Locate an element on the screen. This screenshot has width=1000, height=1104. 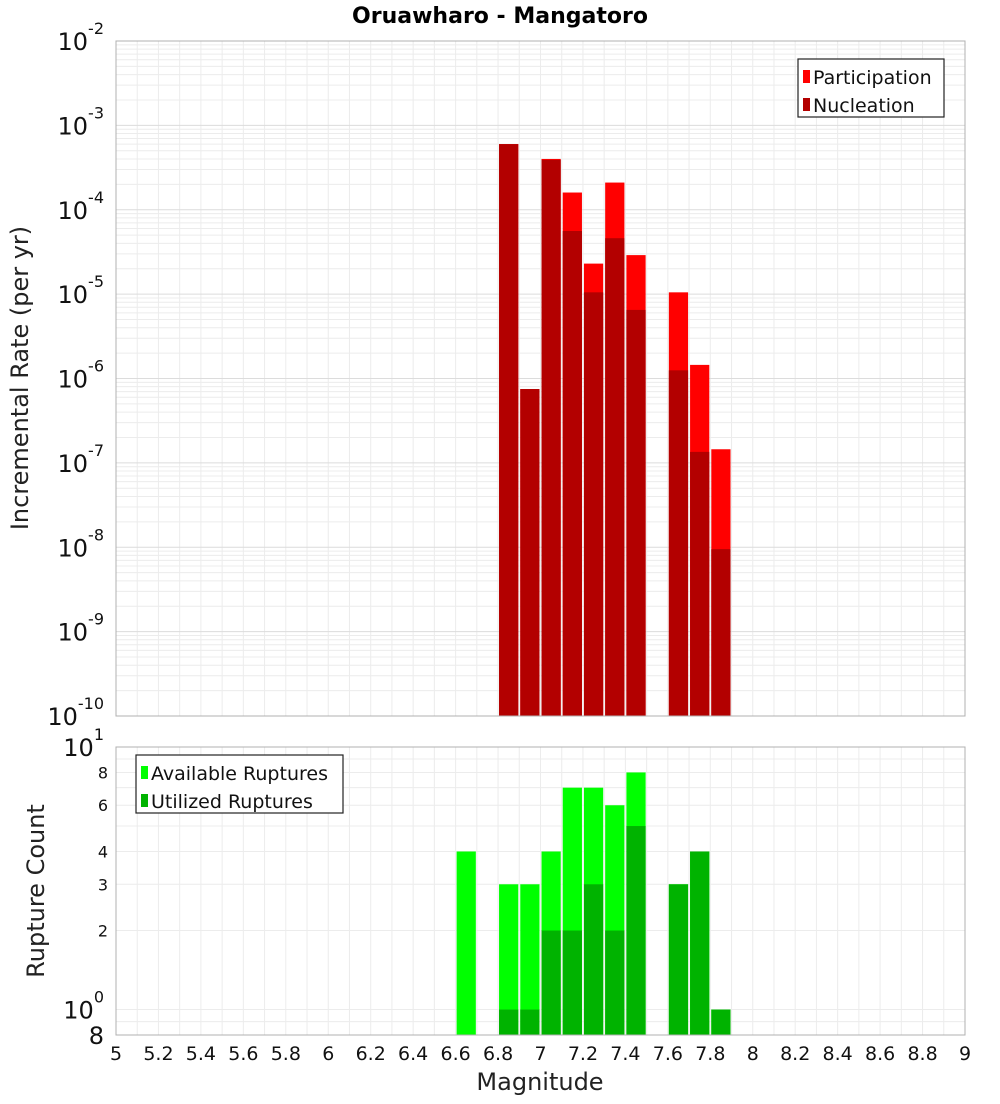
rate-y-tick-label: 10⁻⁹ is located at coordinates (81, 628).